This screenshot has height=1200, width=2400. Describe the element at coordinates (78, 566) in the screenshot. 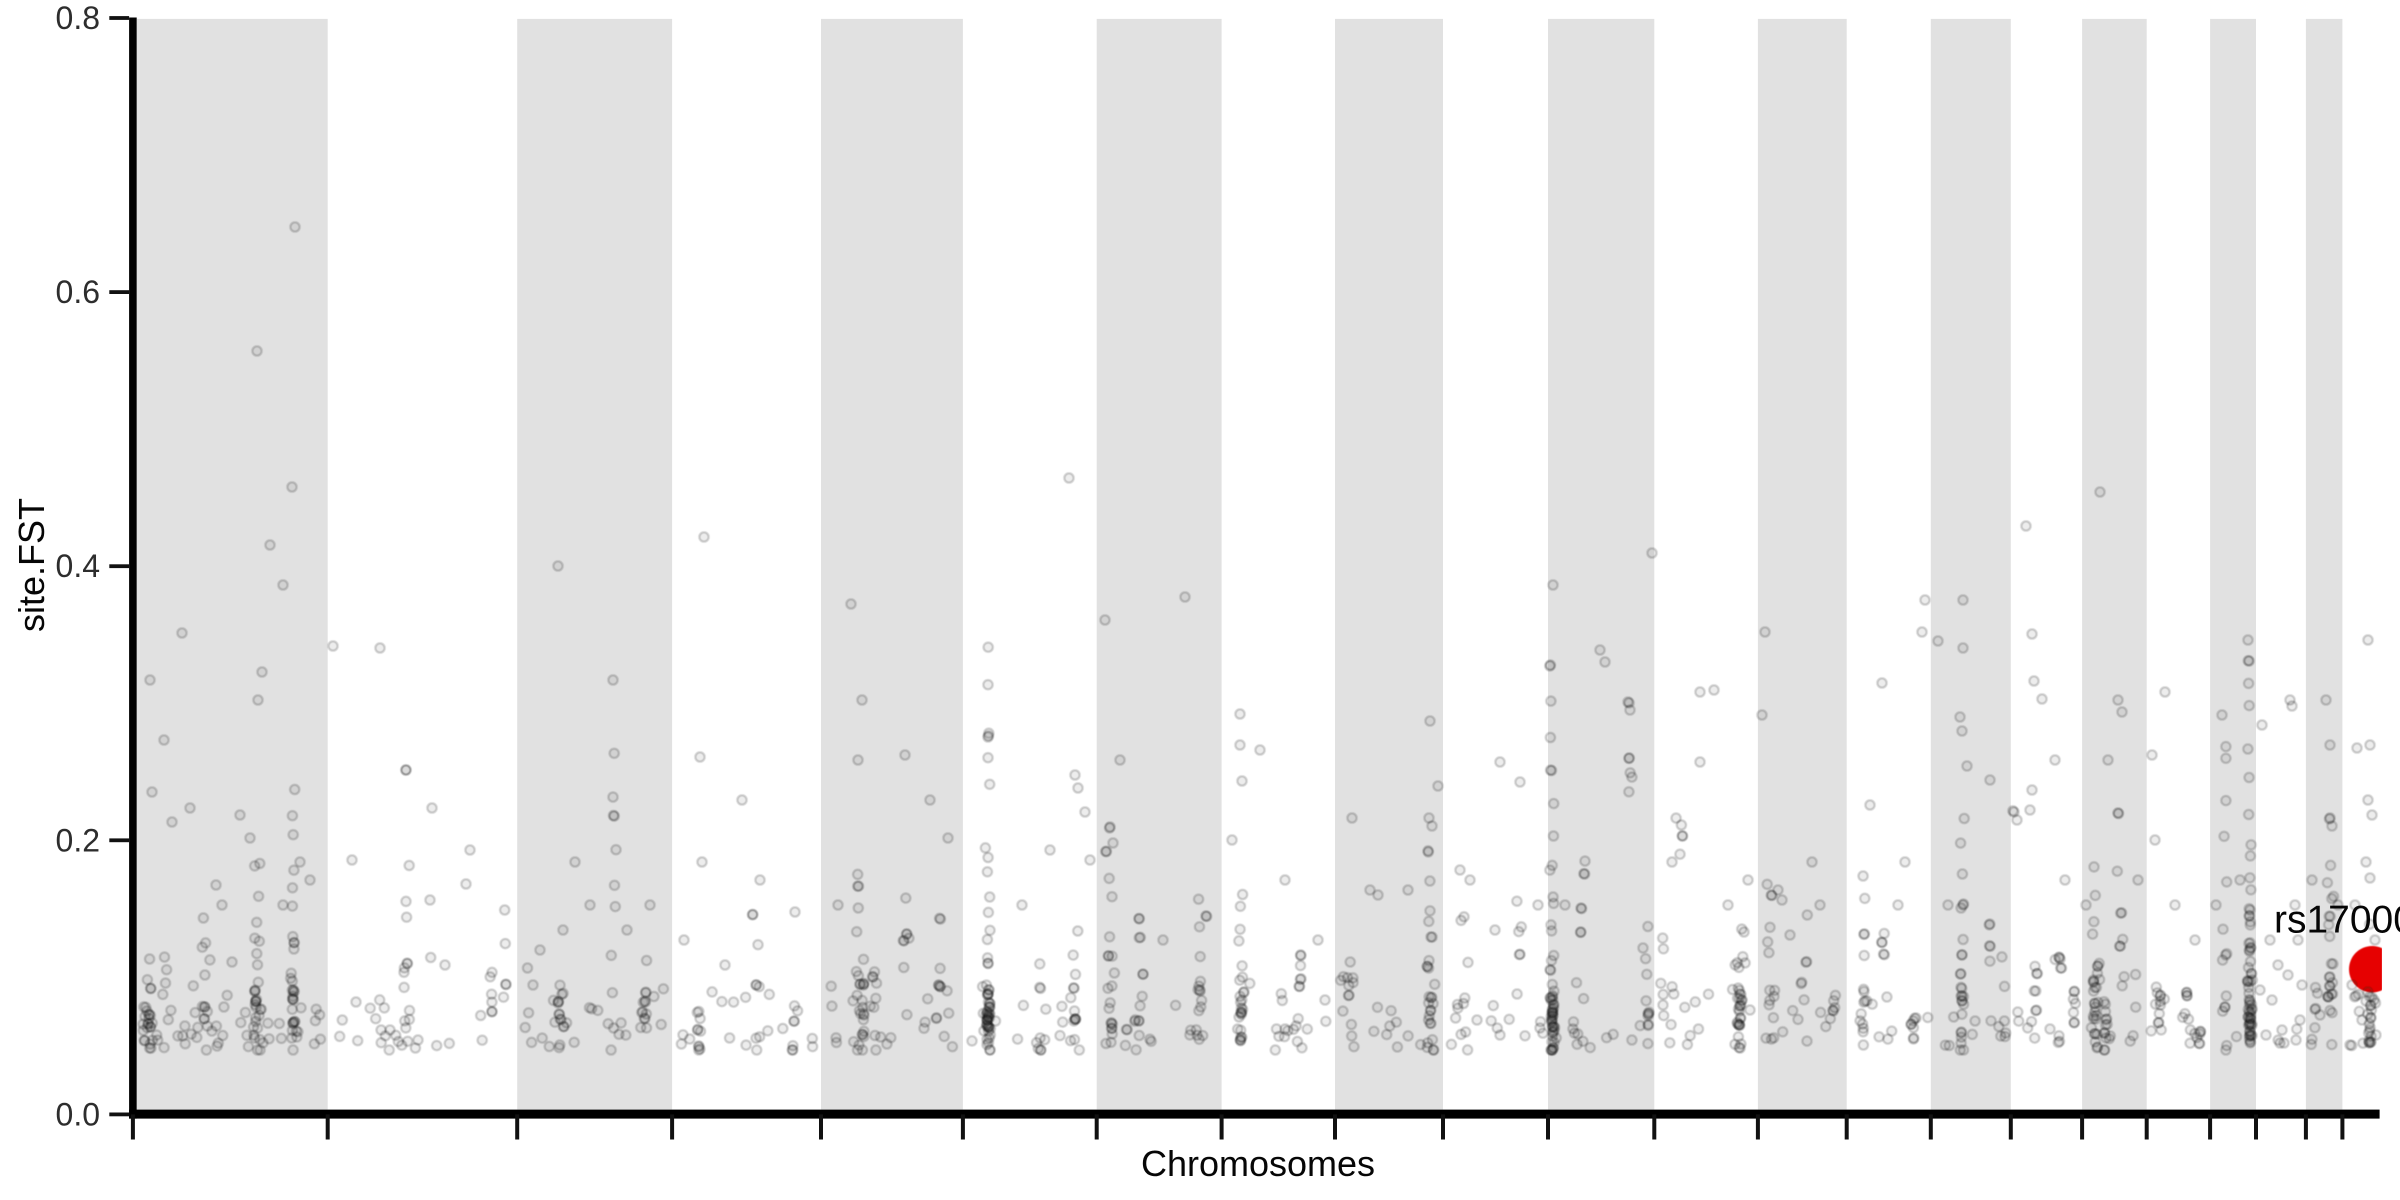

I see `svg-text: 0.4` at that location.